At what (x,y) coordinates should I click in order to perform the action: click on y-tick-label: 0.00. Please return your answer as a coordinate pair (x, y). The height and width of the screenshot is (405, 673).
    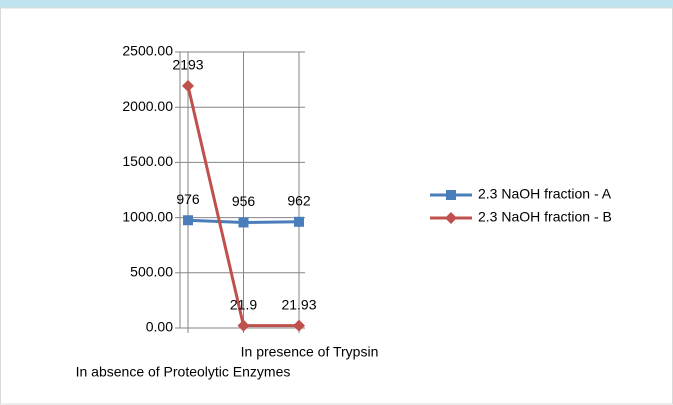
    Looking at the image, I should click on (159, 327).